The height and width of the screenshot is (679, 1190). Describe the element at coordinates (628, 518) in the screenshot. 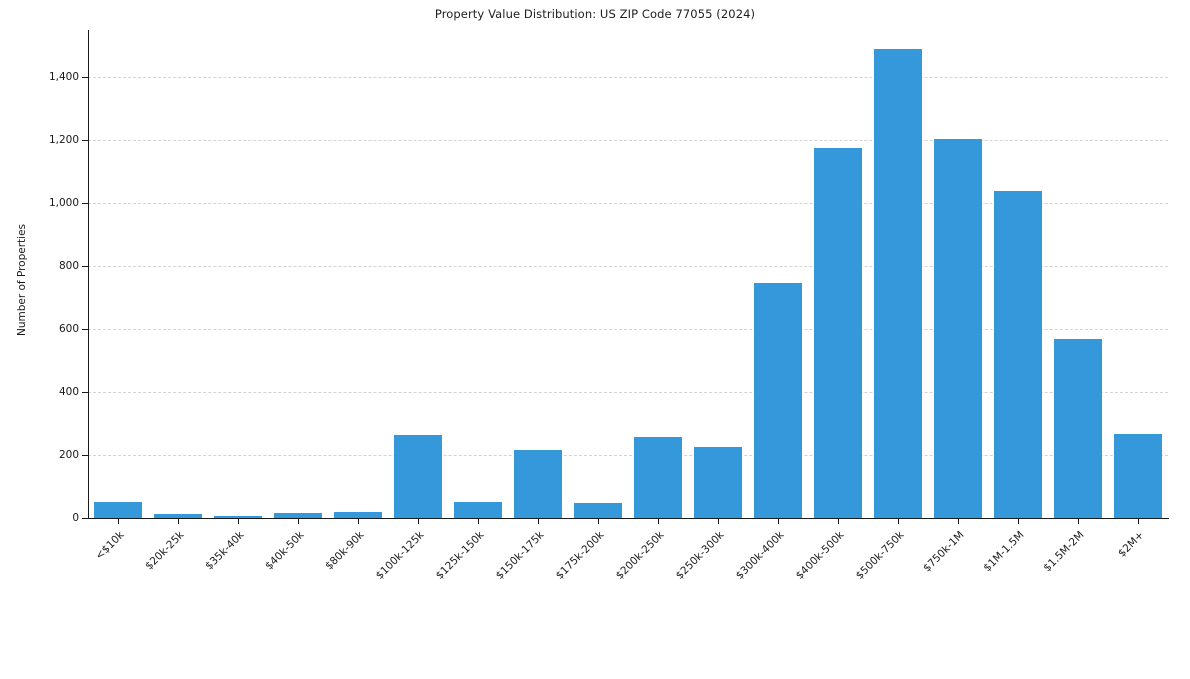

I see `x-axis-spine` at that location.